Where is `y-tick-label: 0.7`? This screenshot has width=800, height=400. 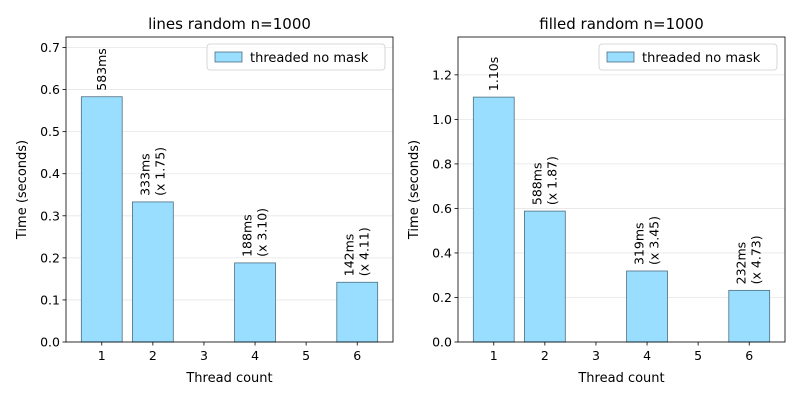 y-tick-label: 0.7 is located at coordinates (50, 47).